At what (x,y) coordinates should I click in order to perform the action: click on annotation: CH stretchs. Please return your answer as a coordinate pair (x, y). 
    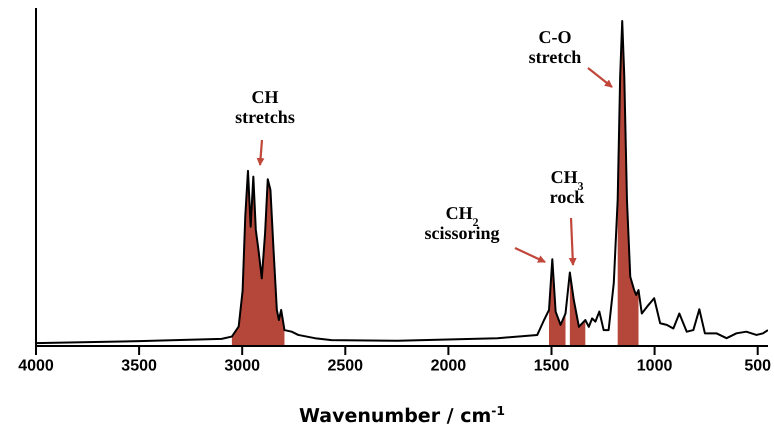
    Looking at the image, I should click on (265, 107).